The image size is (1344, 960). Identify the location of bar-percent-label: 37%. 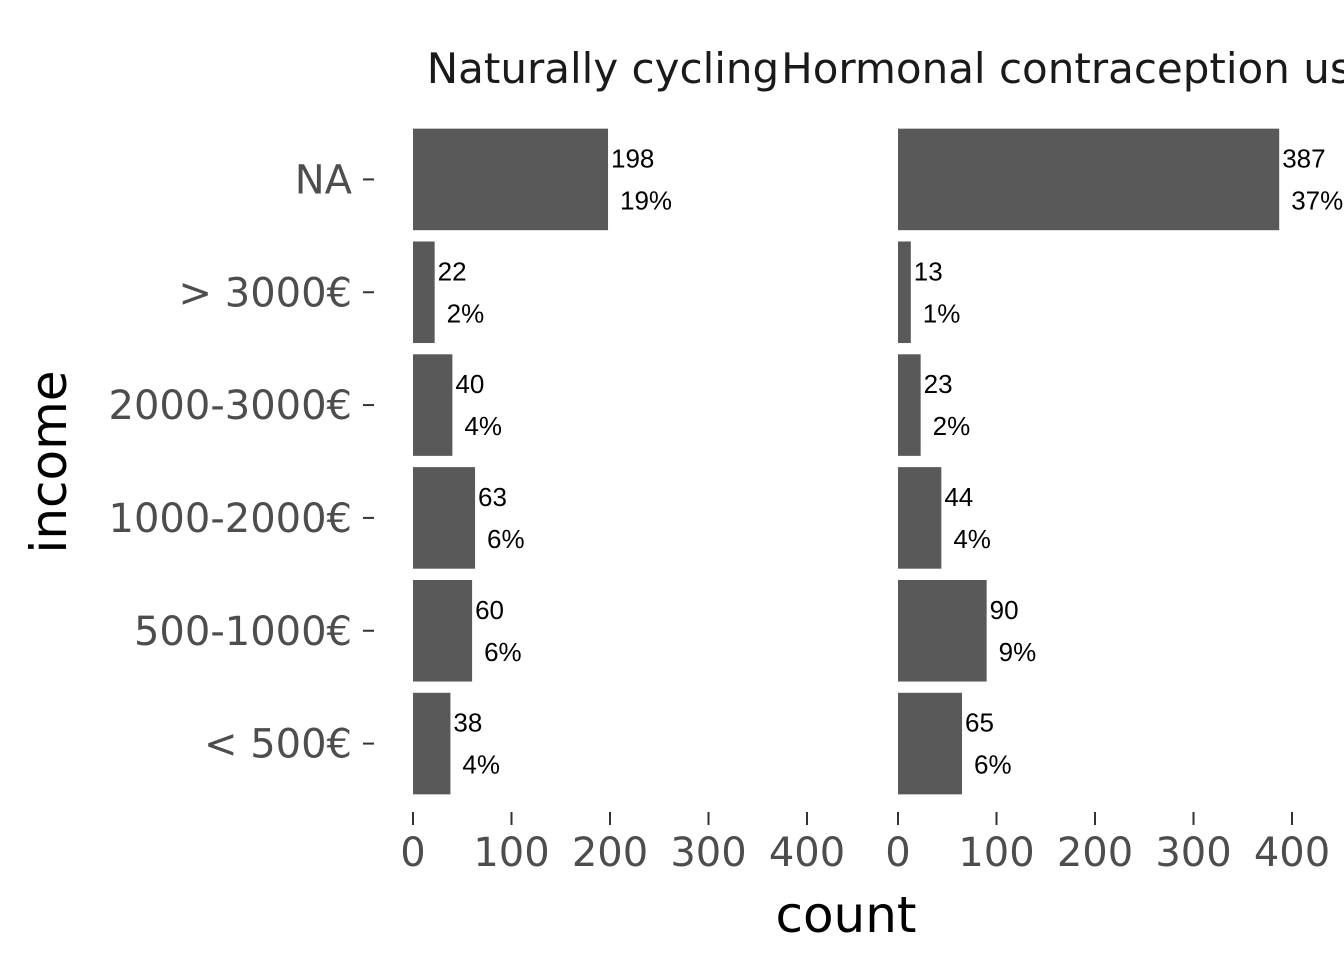
(1317, 200).